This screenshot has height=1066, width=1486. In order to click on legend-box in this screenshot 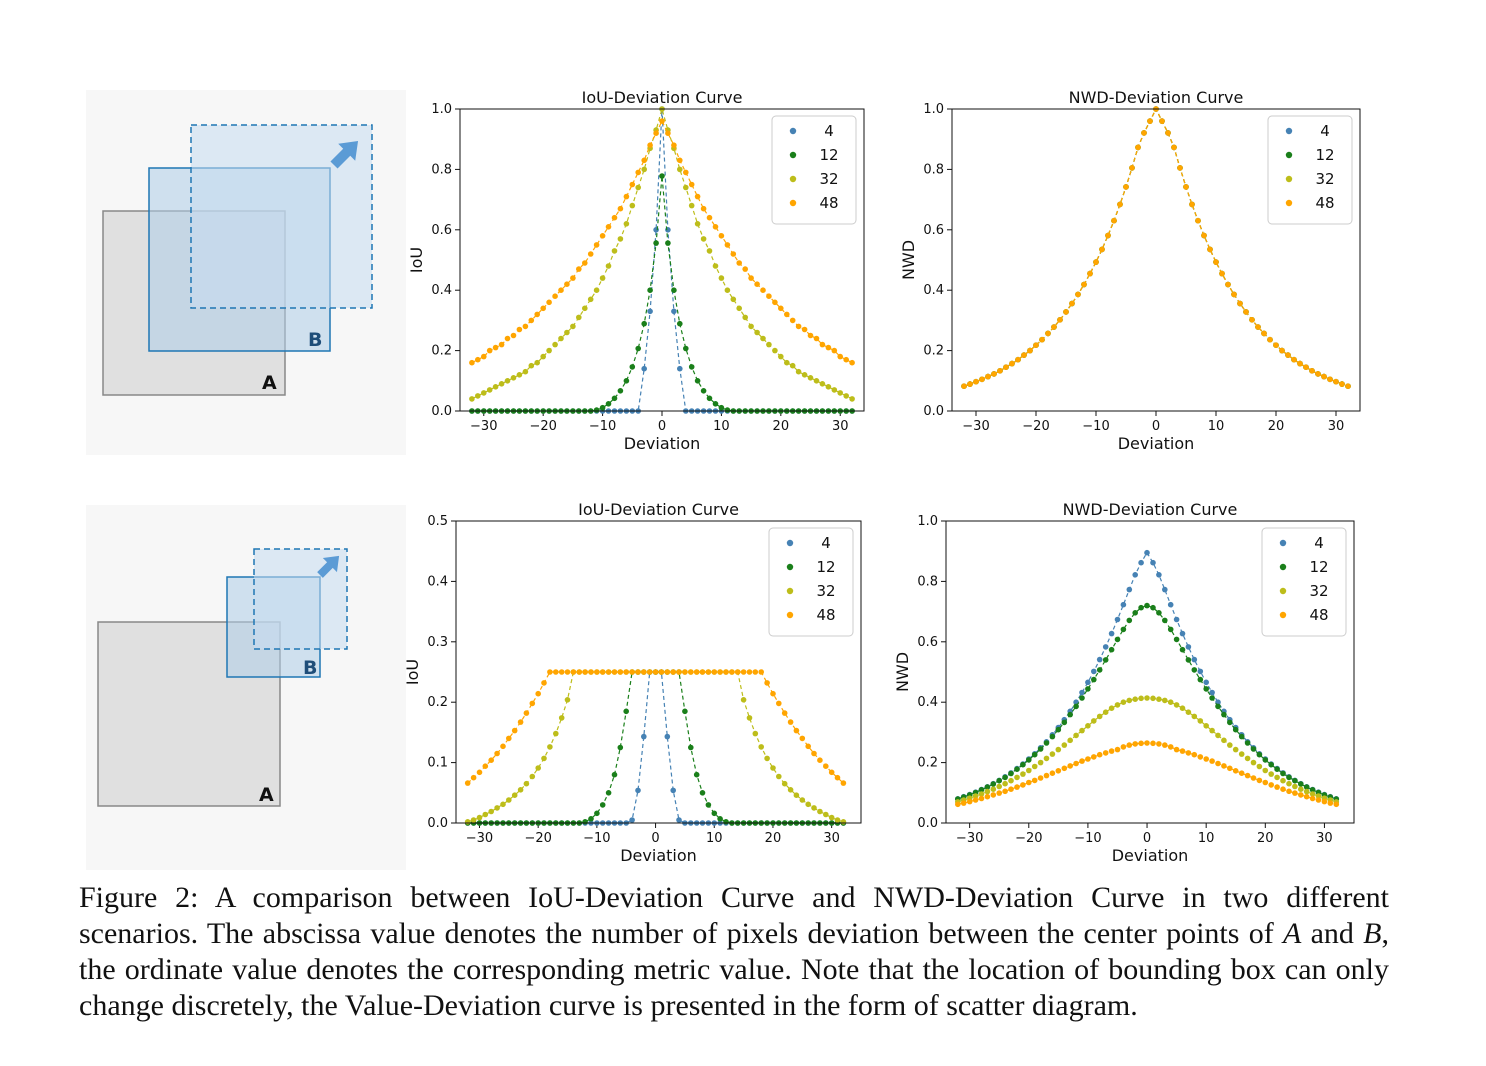, I will do `click(814, 170)`.